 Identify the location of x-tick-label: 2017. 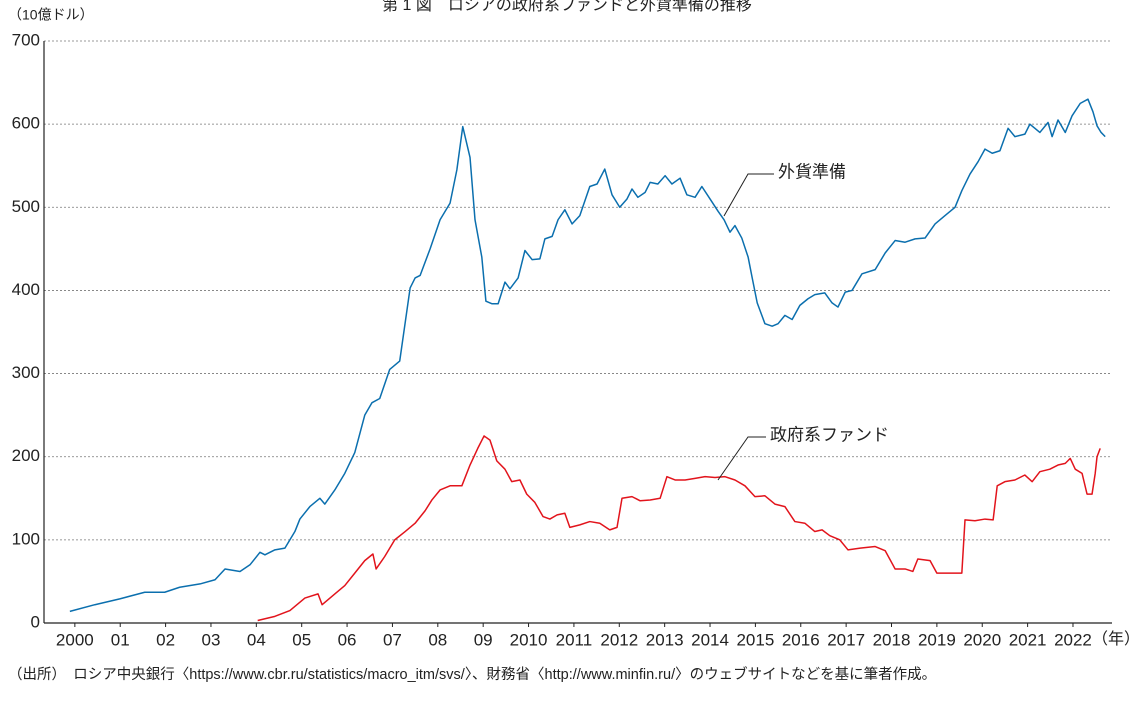
(846, 639).